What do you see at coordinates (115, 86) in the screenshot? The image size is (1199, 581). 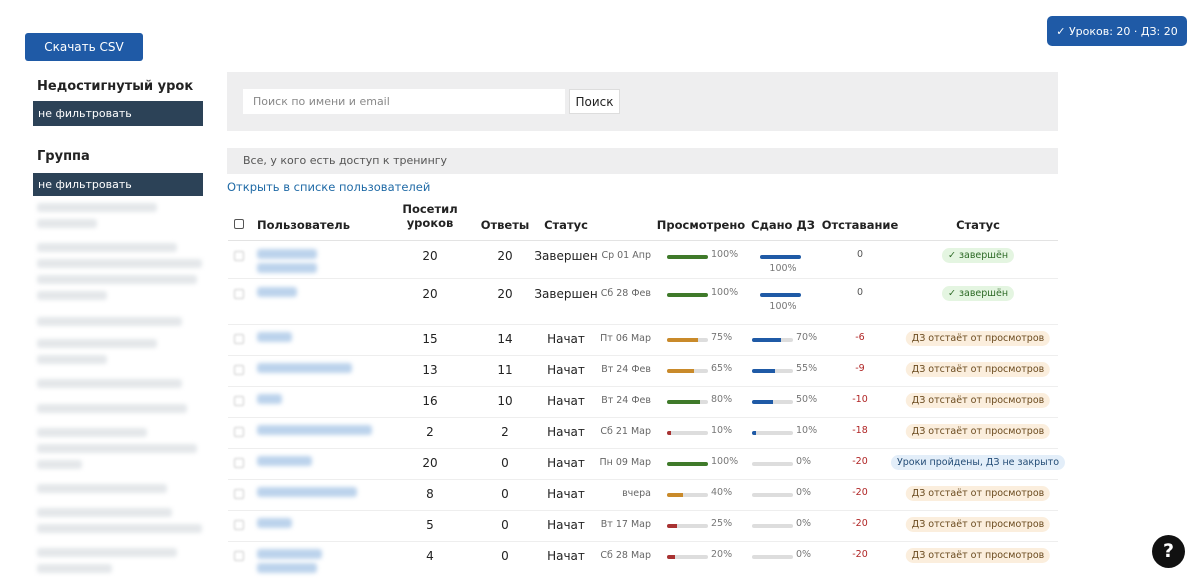 I see `filter-title: Недостигнутый урок` at bounding box center [115, 86].